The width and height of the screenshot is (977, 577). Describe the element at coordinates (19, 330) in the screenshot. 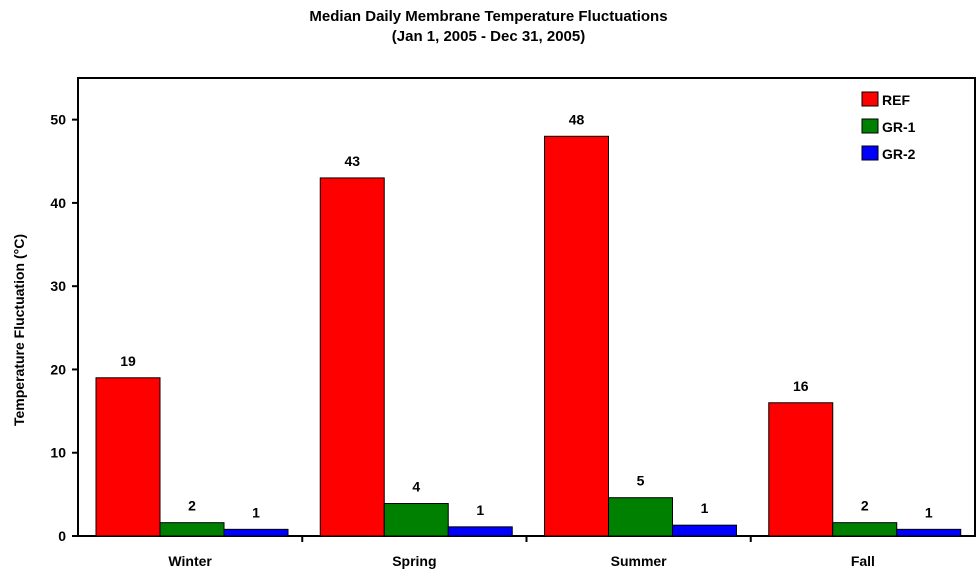

I see `y-axis-label: Temperature Fluctuation (°C)` at that location.